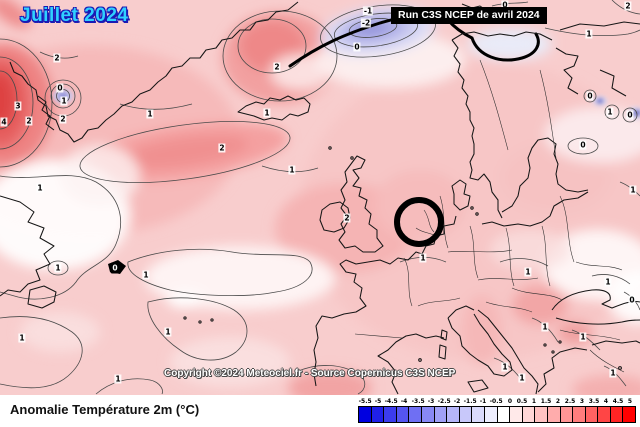 The height and width of the screenshot is (427, 640). I want to click on page-title: Juillet 2024, so click(74, 15).